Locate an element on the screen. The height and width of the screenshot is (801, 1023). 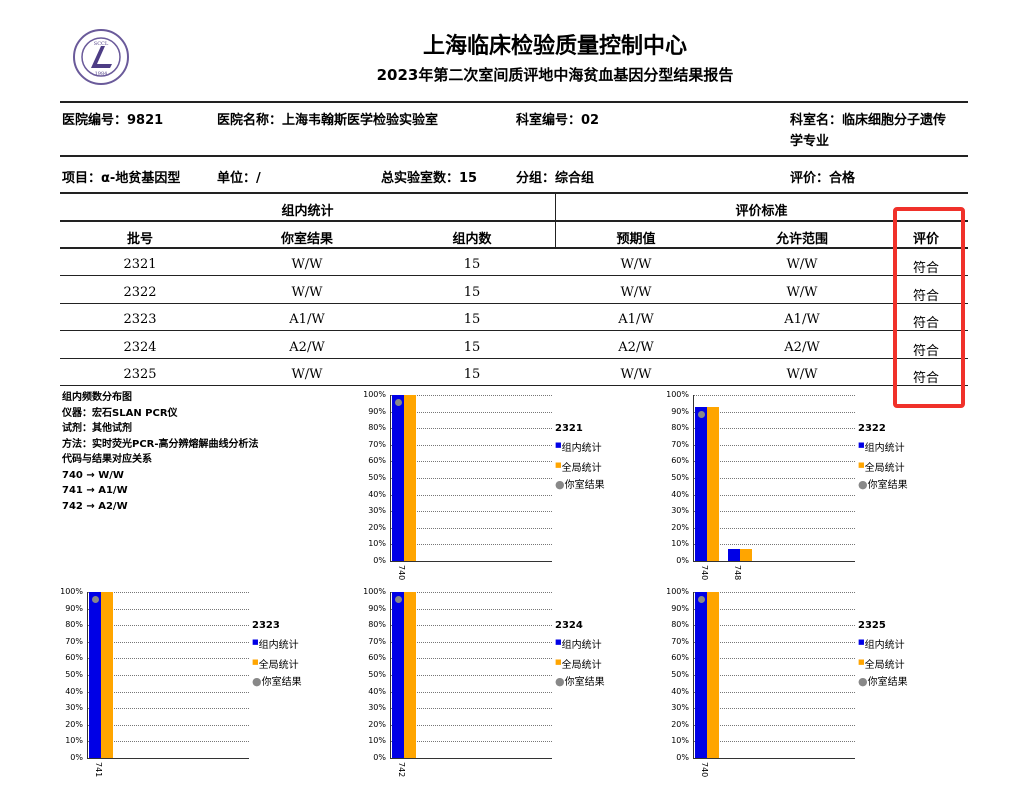
table-cell: A2/W is located at coordinates (636, 347).